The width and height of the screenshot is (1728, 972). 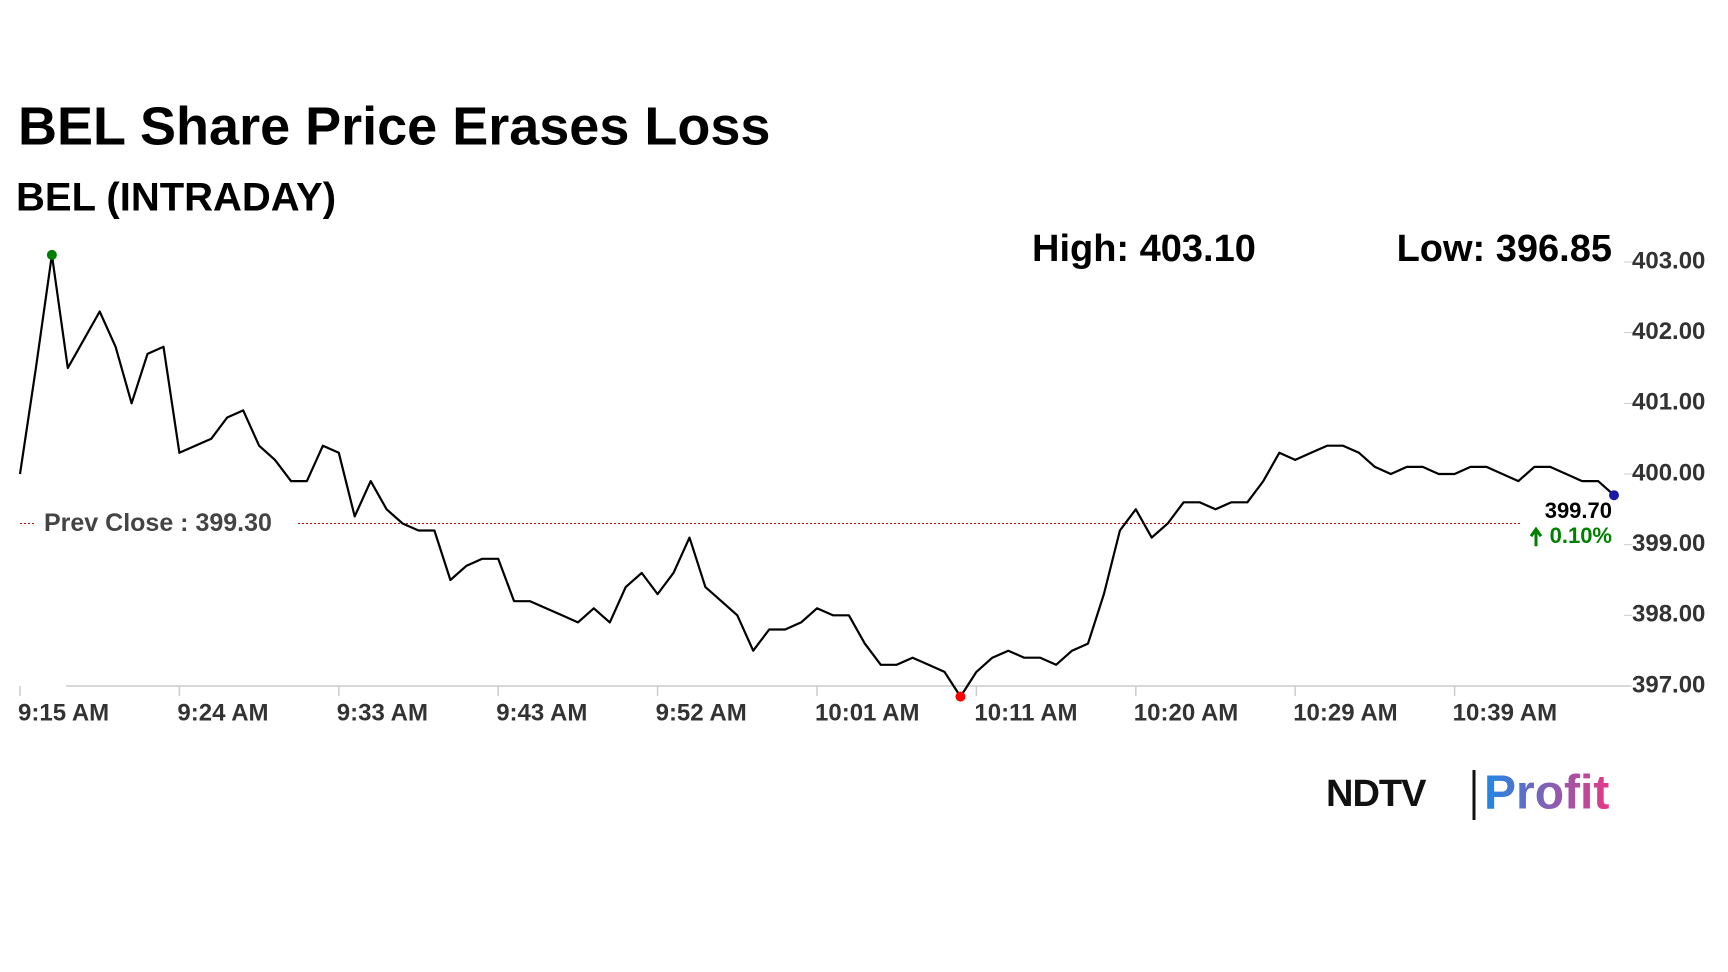 I want to click on x-tick-label: 9:43 AM, so click(x=541, y=712).